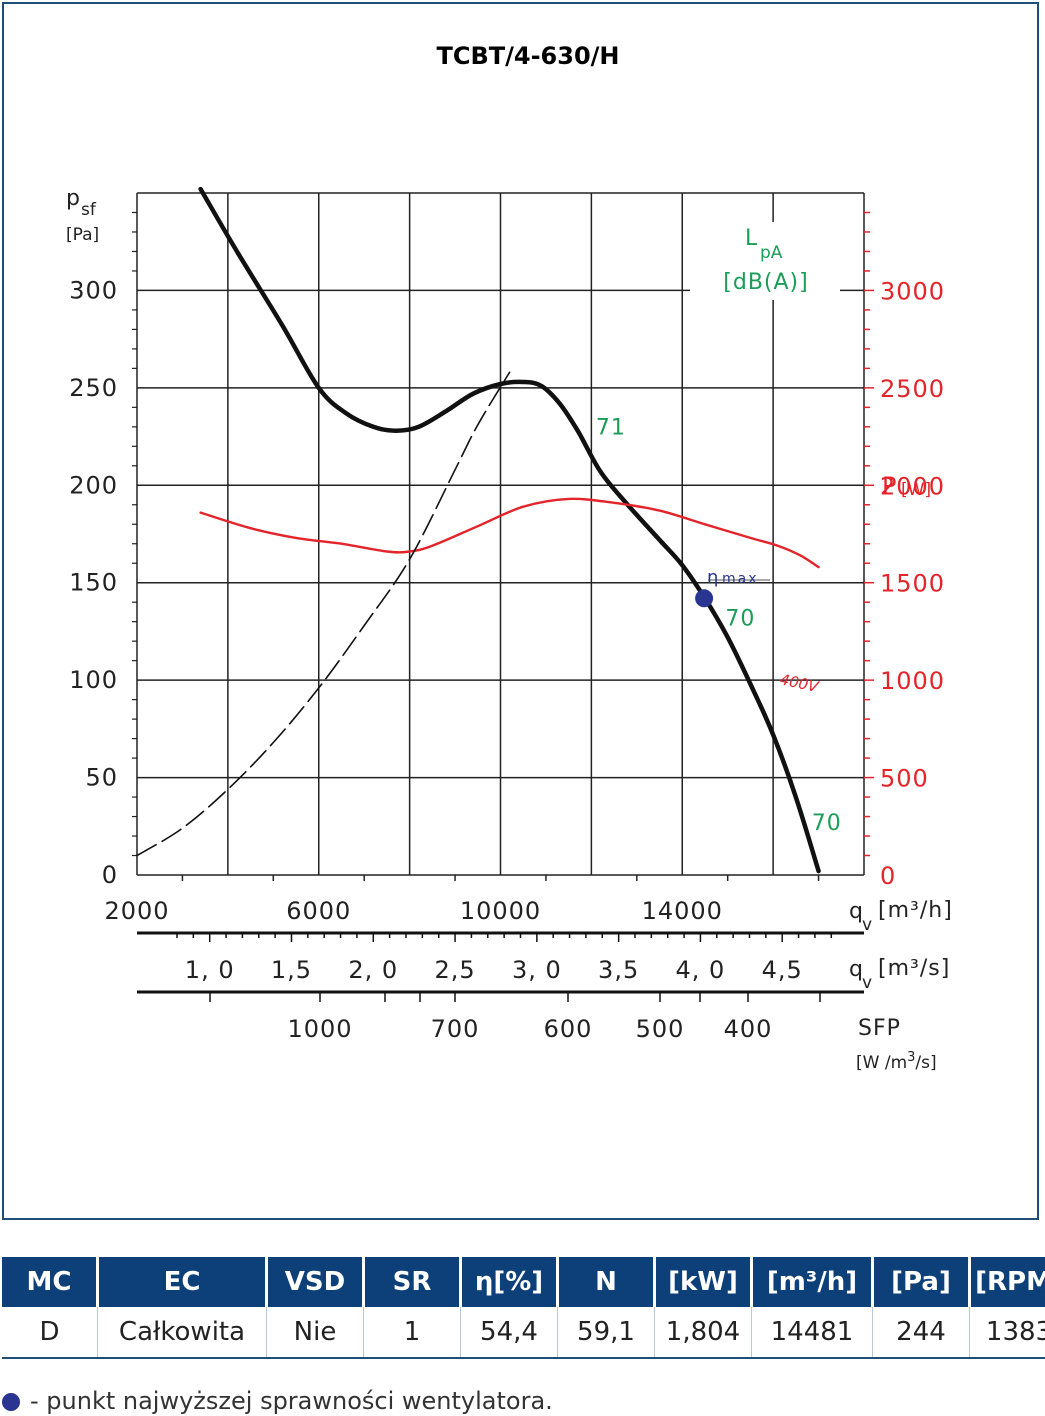 This screenshot has height=1416, width=1045. Describe the element at coordinates (315, 1282) in the screenshot. I see `col-vsd: VSD` at that location.